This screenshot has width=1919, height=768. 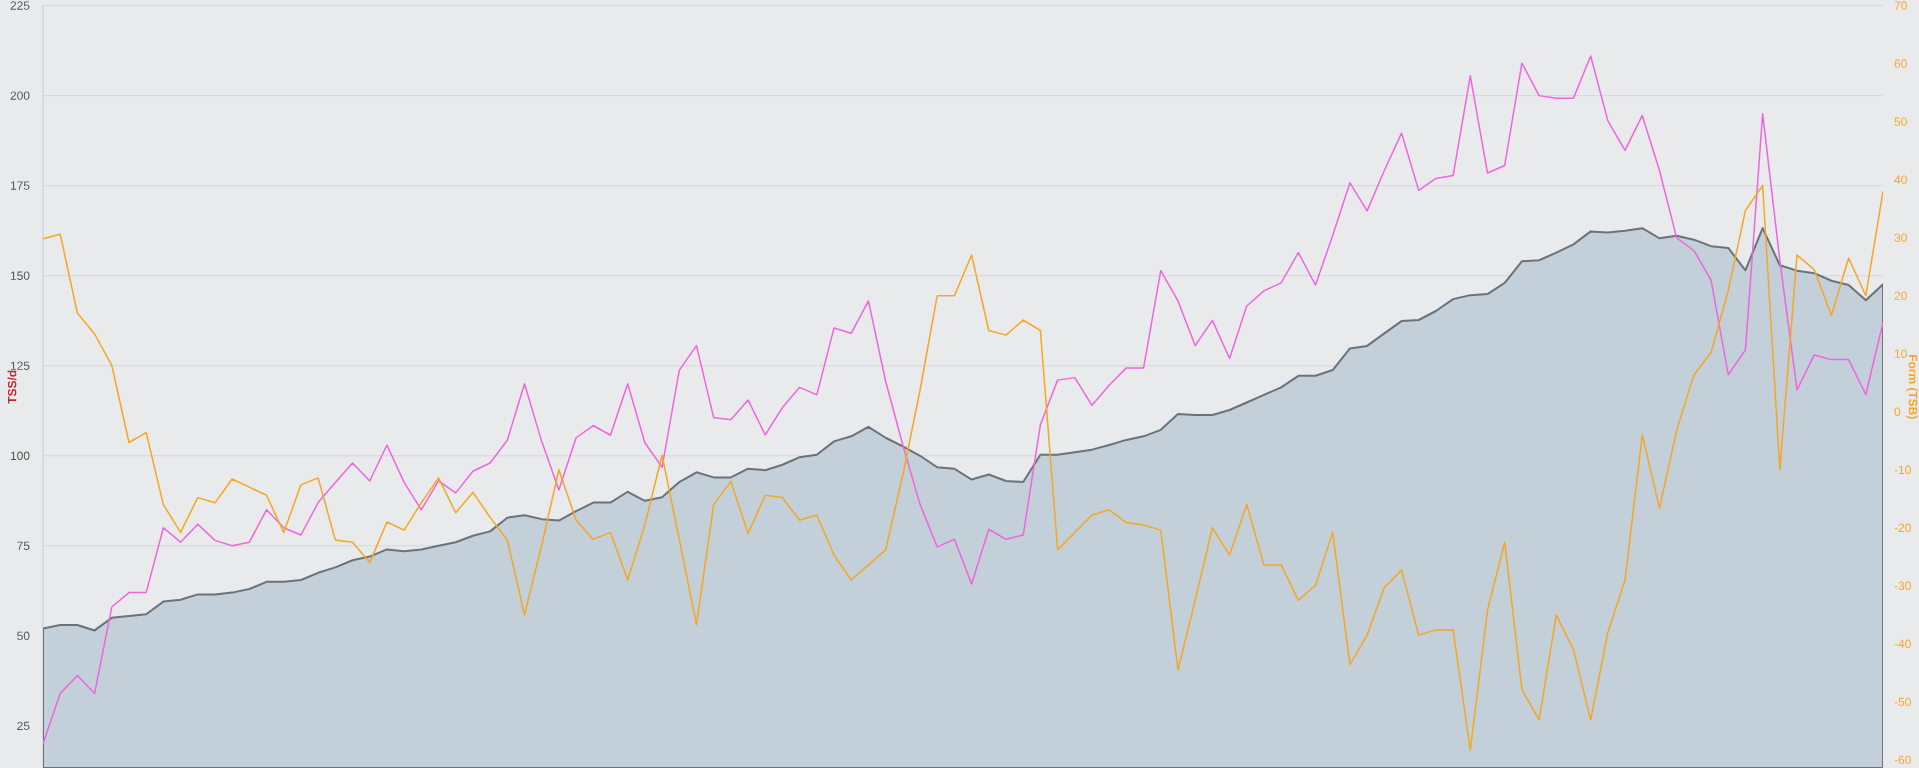 What do you see at coordinates (1912, 387) in the screenshot?
I see `y2-axis-title: Form (TSB)` at bounding box center [1912, 387].